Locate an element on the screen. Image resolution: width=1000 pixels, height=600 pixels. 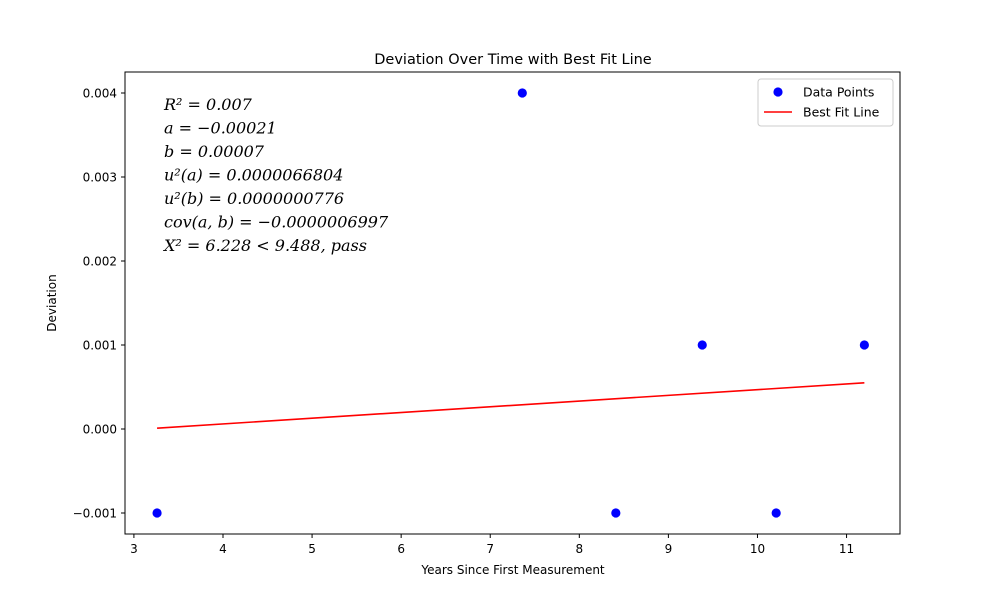
x-tick-label: 3 is located at coordinates (134, 549).